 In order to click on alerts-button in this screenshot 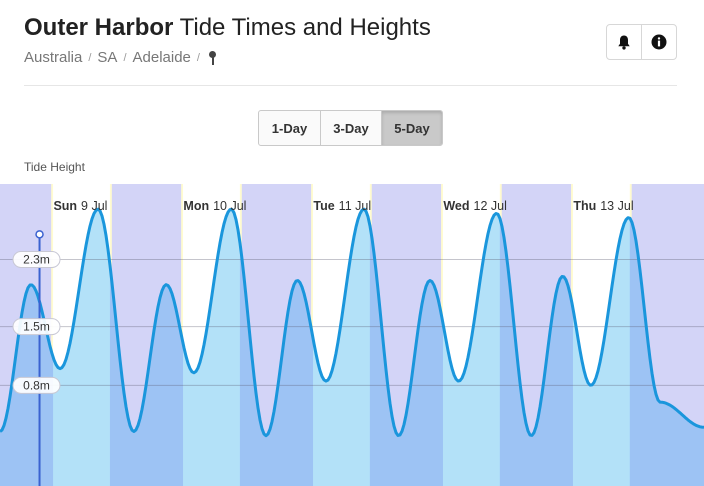, I will do `click(624, 42)`.